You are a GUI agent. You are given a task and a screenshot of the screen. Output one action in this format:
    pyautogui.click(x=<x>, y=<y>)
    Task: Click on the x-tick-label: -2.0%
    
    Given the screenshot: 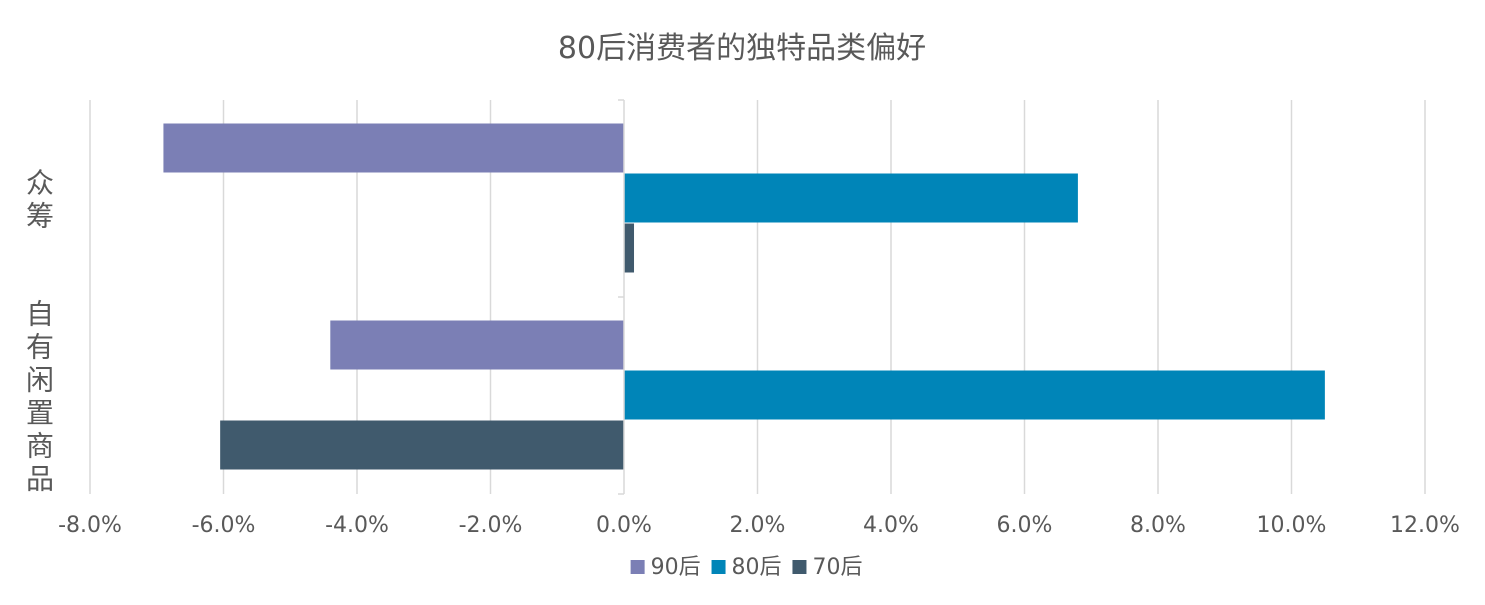 What is the action you would take?
    pyautogui.click(x=491, y=525)
    